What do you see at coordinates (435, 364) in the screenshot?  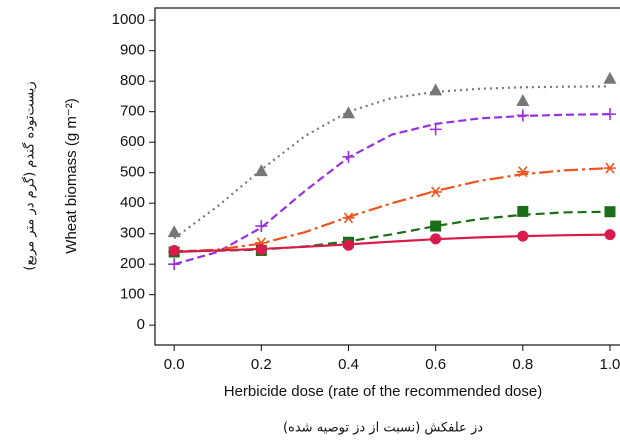 I see `x-tick-label: 0.6` at bounding box center [435, 364].